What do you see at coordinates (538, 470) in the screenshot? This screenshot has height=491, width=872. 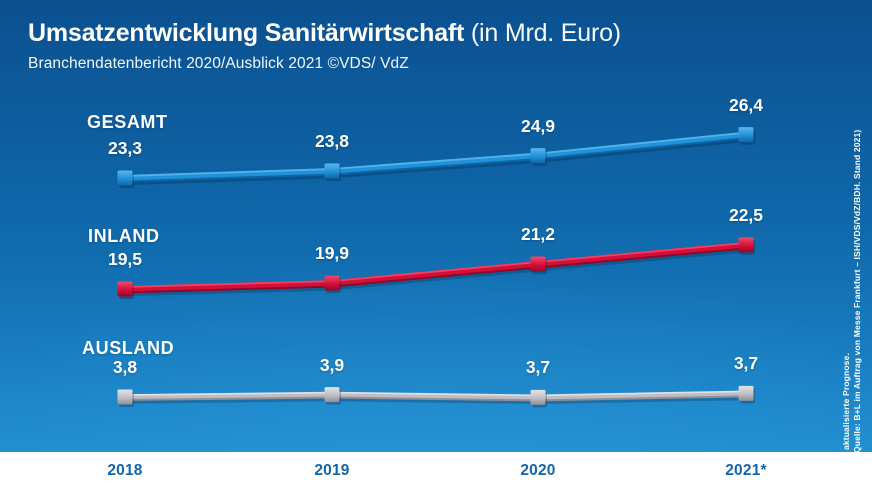 I see `x-axis-label-2020: 2020` at bounding box center [538, 470].